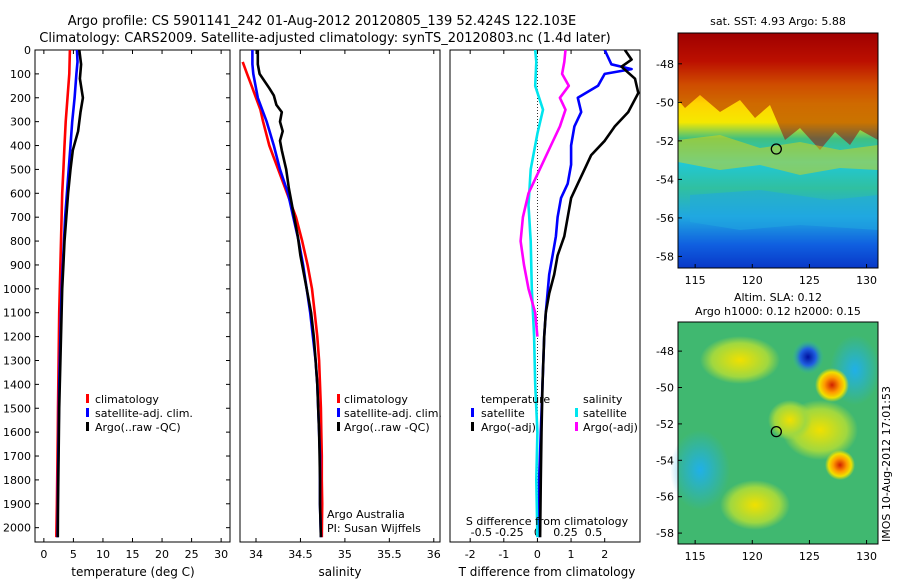 This screenshot has width=900, height=580. I want to click on x-tick-label: 36, so click(434, 554).